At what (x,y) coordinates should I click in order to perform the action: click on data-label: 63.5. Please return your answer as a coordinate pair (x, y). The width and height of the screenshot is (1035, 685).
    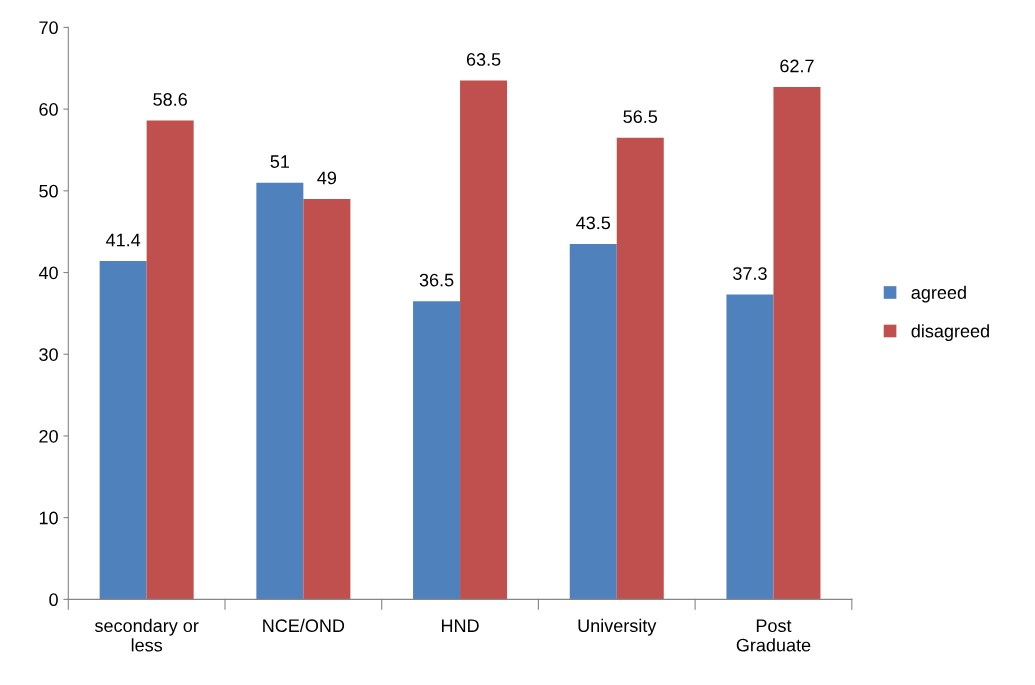
    Looking at the image, I should click on (483, 59).